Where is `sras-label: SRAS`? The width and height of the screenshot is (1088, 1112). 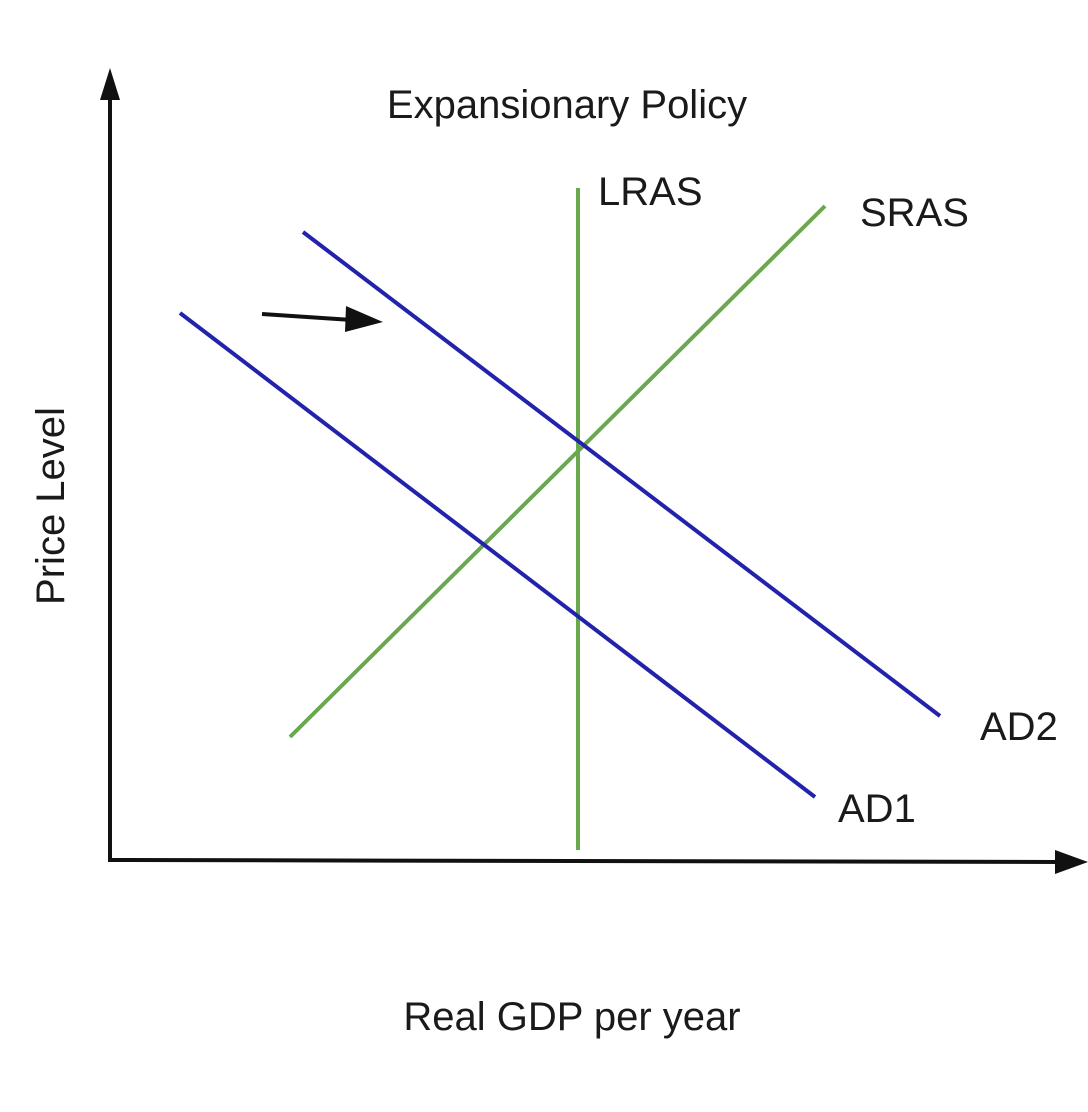
sras-label: SRAS is located at coordinates (914, 213).